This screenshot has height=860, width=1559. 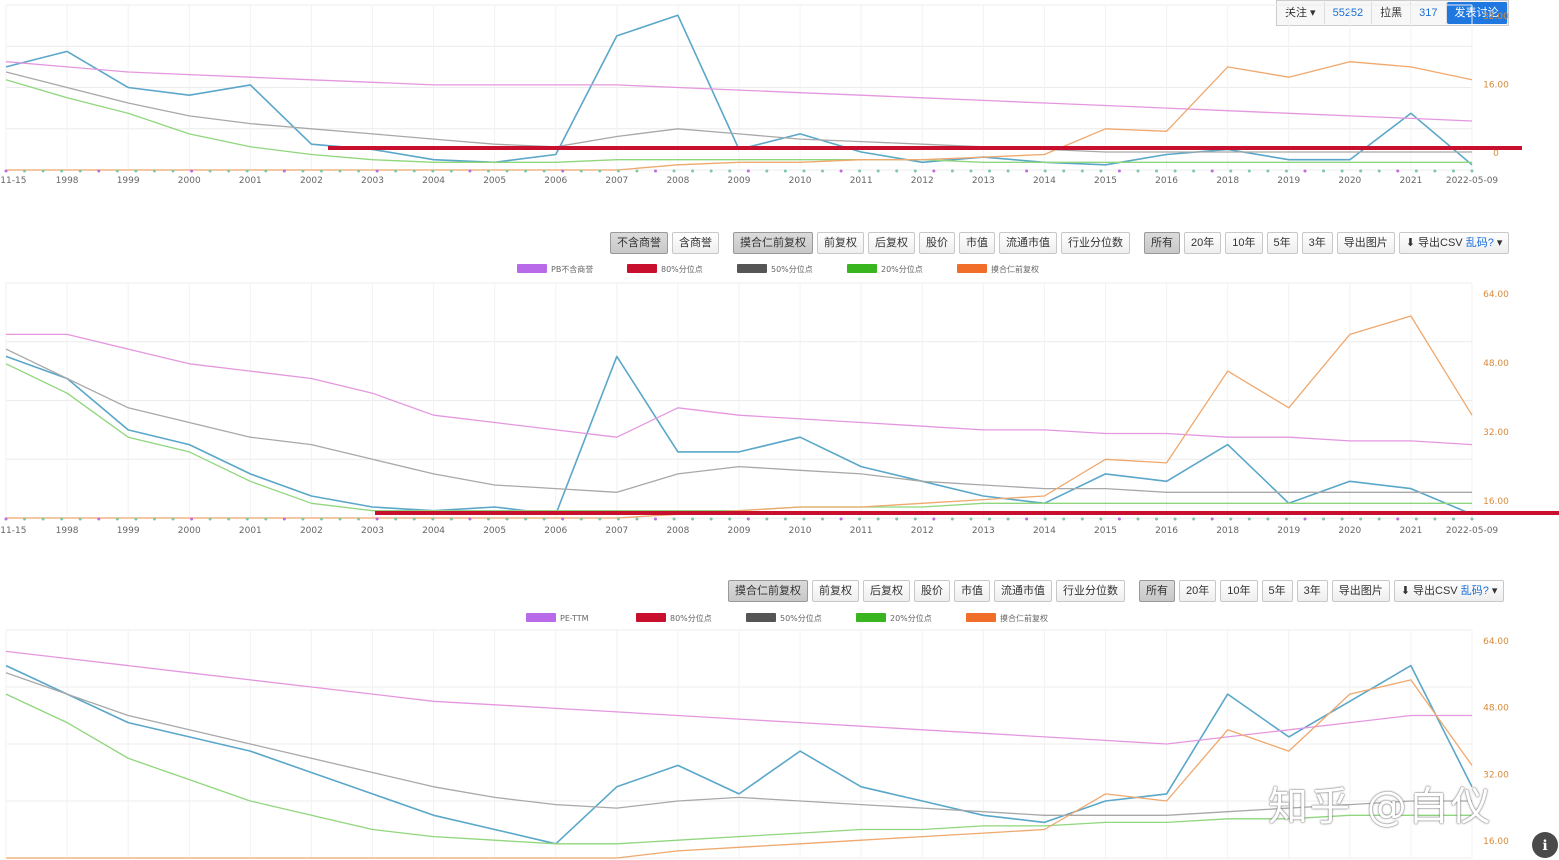 I want to click on x-axis-tick: 2001, so click(x=250, y=181).